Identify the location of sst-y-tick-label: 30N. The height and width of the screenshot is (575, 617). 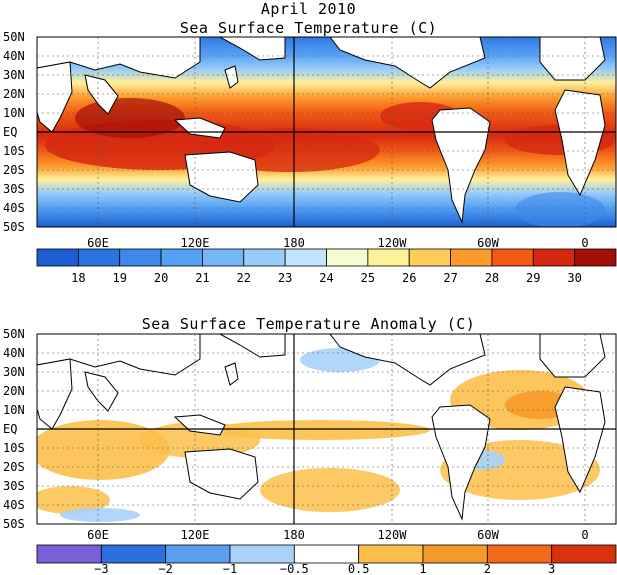
(14, 75).